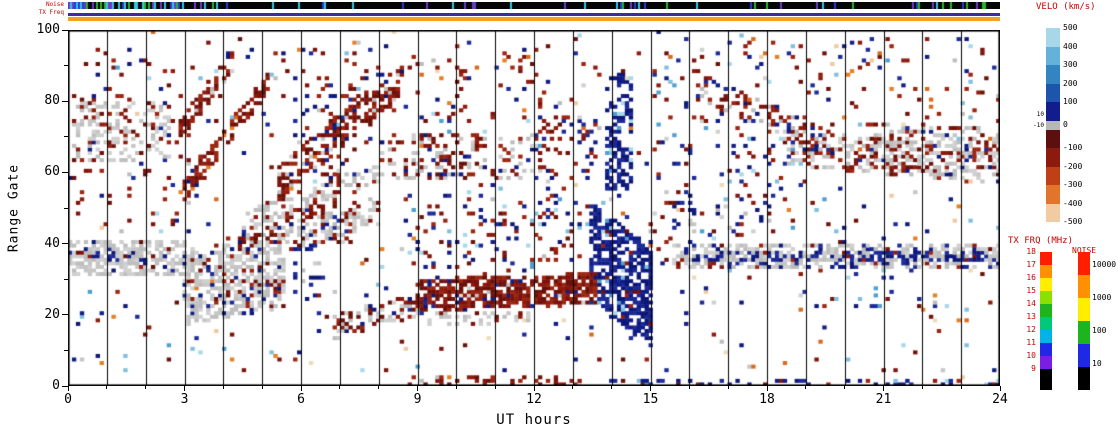  Describe the element at coordinates (1031, 316) in the screenshot. I see `colorbar-label: 13` at that location.